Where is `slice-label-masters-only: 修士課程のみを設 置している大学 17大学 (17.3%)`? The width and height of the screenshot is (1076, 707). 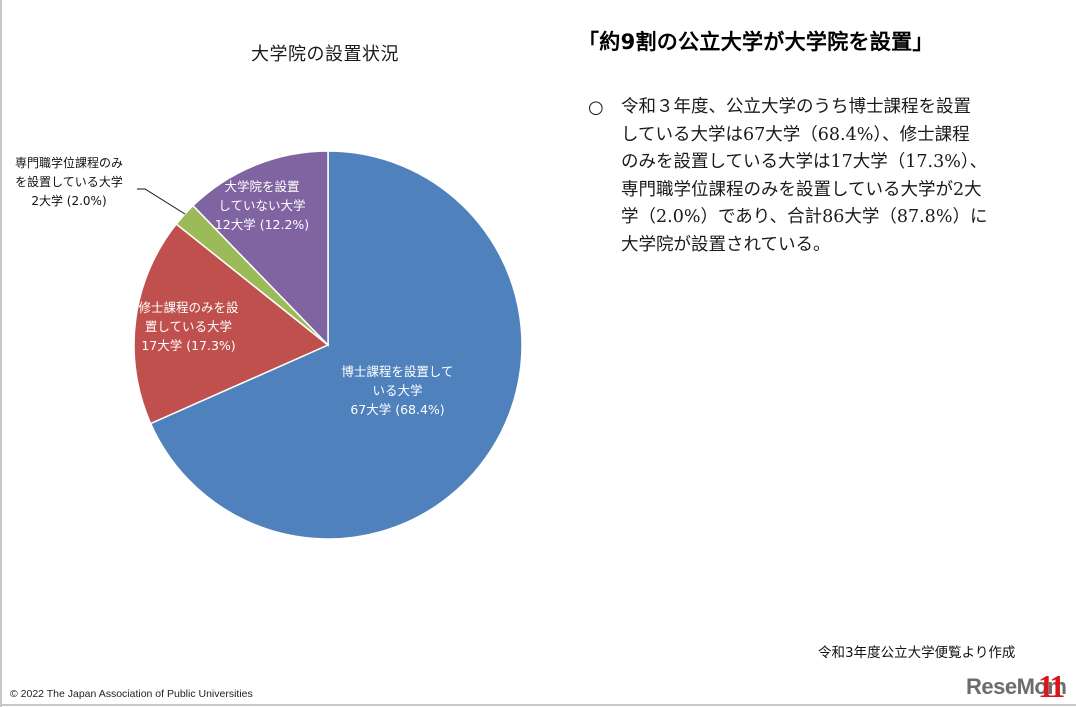 slice-label-masters-only: 修士課程のみを設 置している大学 17大学 (17.3%) is located at coordinates (188, 326).